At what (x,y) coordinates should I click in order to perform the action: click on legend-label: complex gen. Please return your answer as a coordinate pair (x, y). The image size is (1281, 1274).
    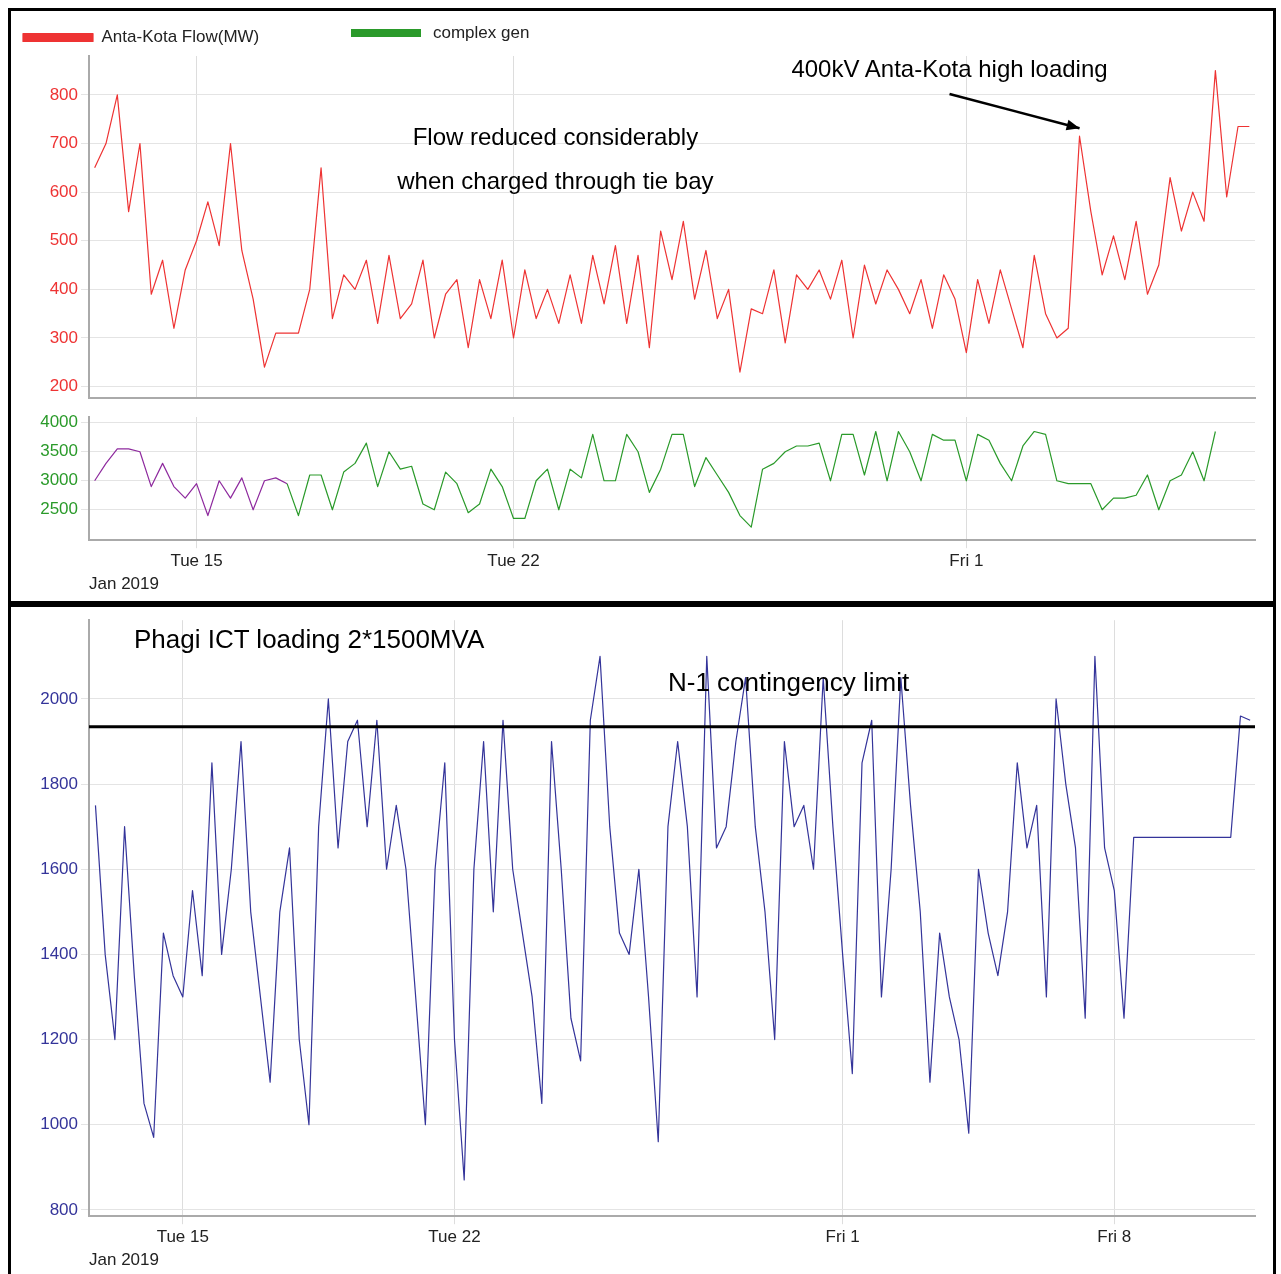
    Looking at the image, I should click on (481, 32).